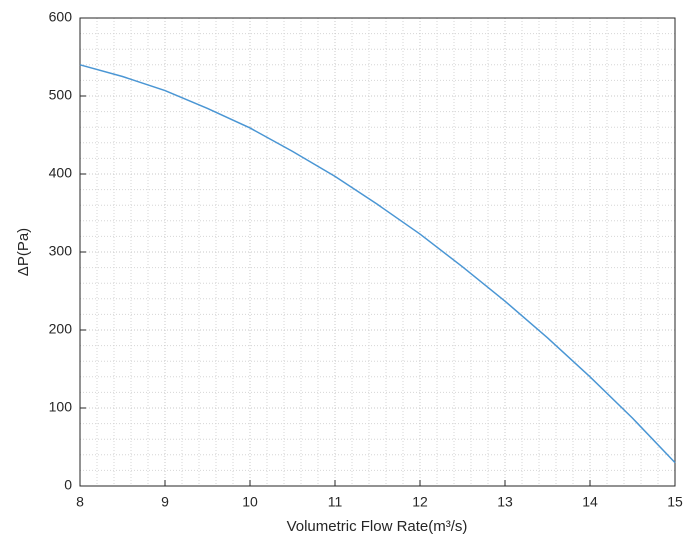 The height and width of the screenshot is (553, 684). I want to click on y-tick-label: 300, so click(61, 251).